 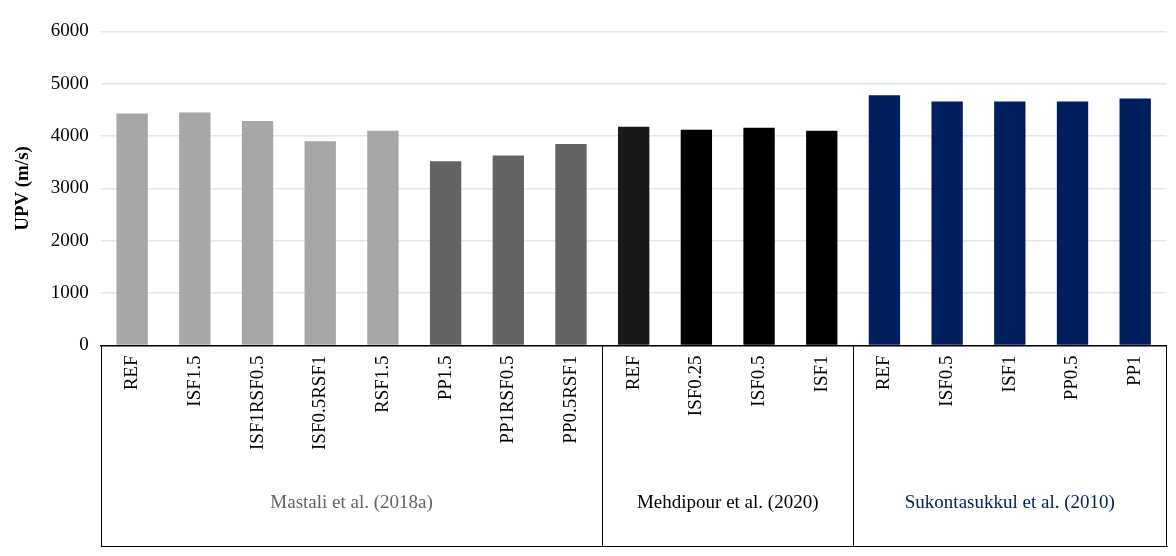 What do you see at coordinates (69, 292) in the screenshot?
I see `y-tick-label: 1000` at bounding box center [69, 292].